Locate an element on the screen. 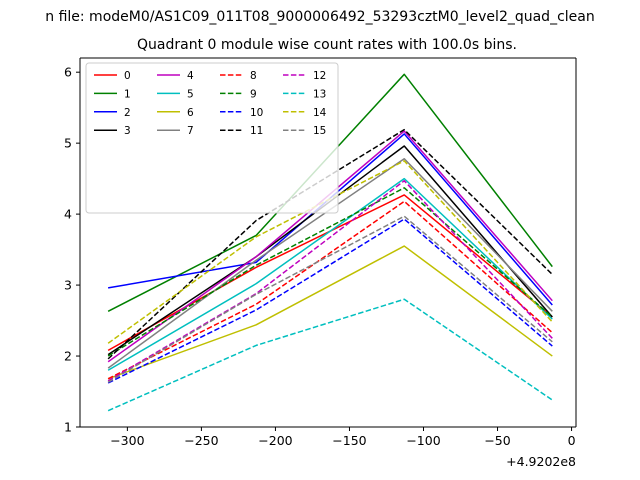 Image resolution: width=640 pixels, height=480 pixels. y-tick-label: 4 is located at coordinates (68, 214).